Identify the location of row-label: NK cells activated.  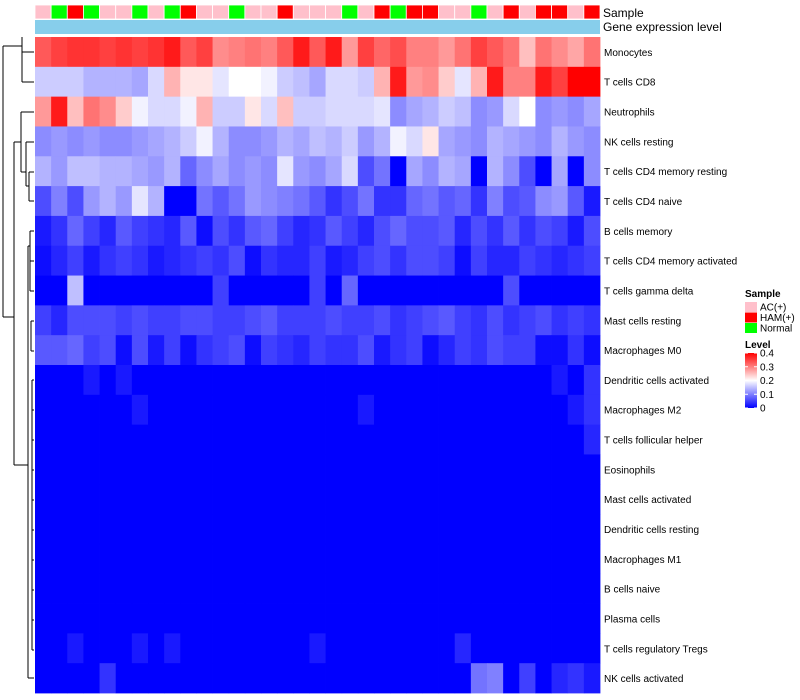
(643, 679).